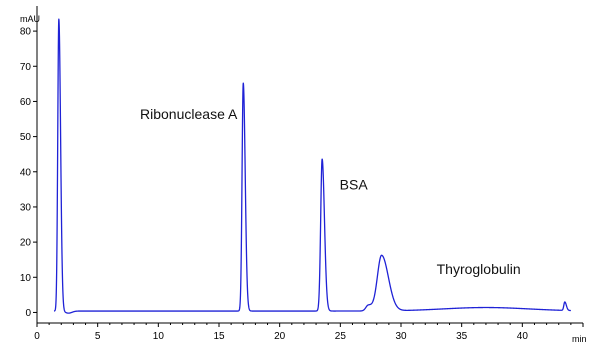 This screenshot has height=349, width=590. Describe the element at coordinates (462, 336) in the screenshot. I see `x-tick-label: 35` at that location.